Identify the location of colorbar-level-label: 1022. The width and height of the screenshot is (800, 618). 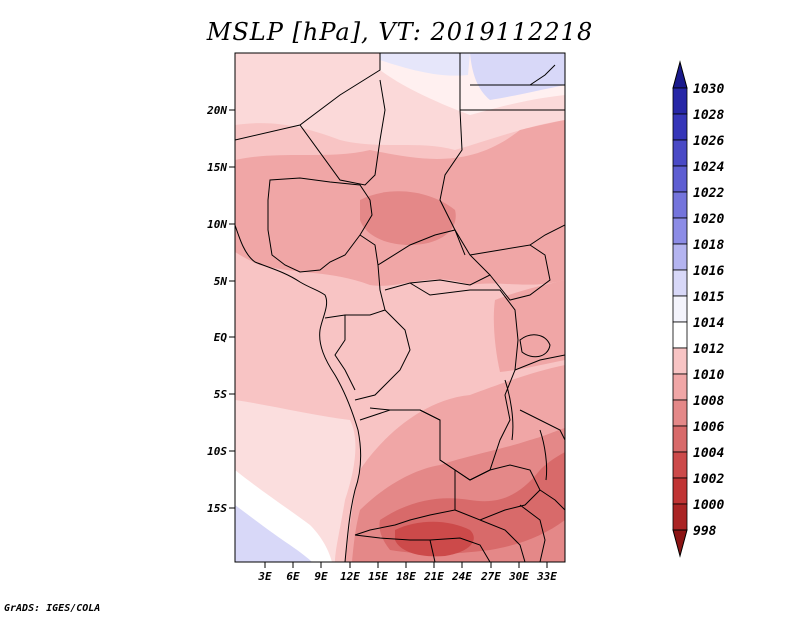
(708, 193).